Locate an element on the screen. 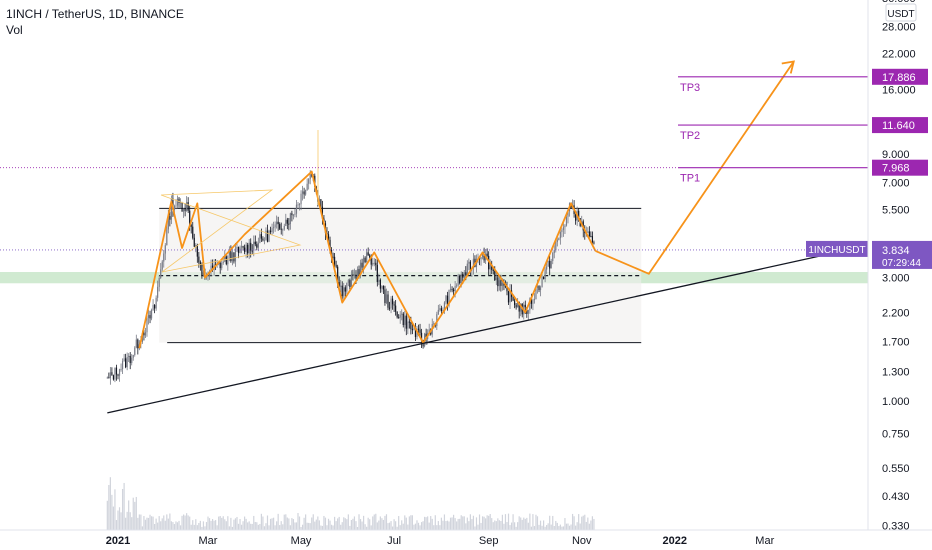 This screenshot has height=550, width=932. price-tick: 16.000 is located at coordinates (899, 90).